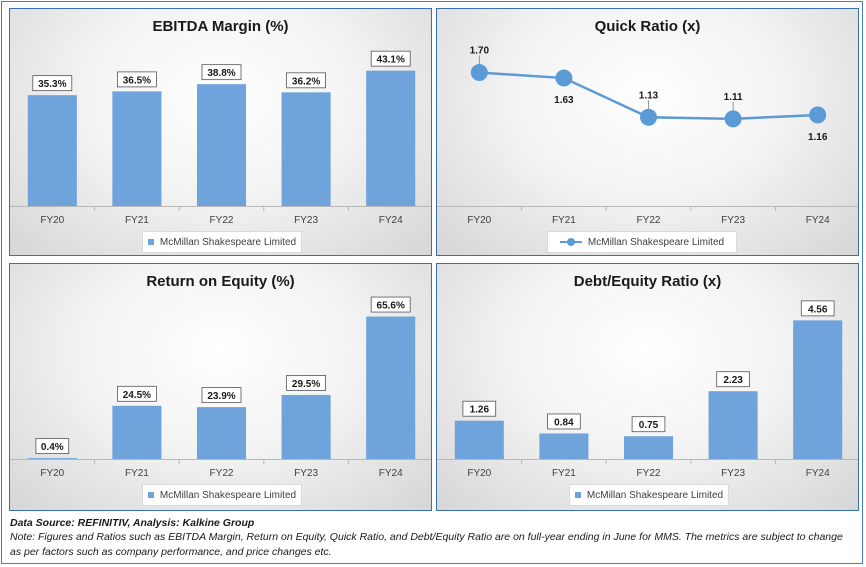  I want to click on data-label: 0.4%, so click(52, 447).